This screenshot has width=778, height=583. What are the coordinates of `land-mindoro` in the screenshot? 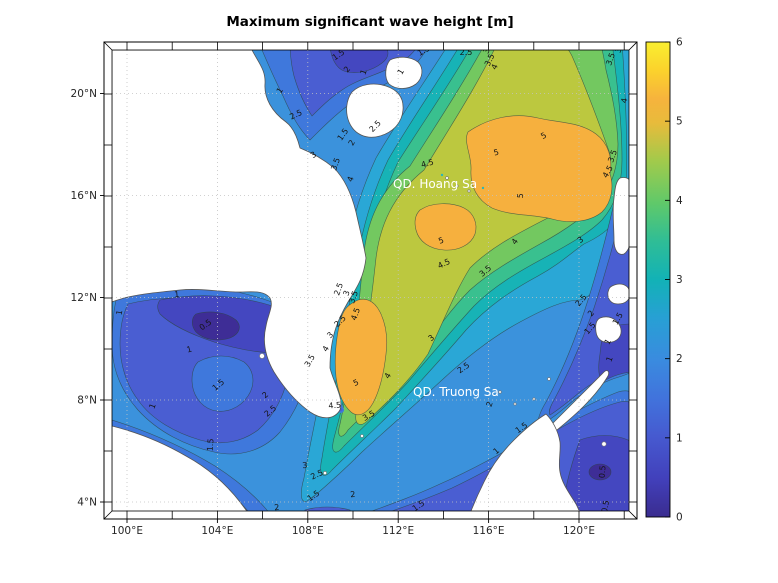 It's located at (618, 294).